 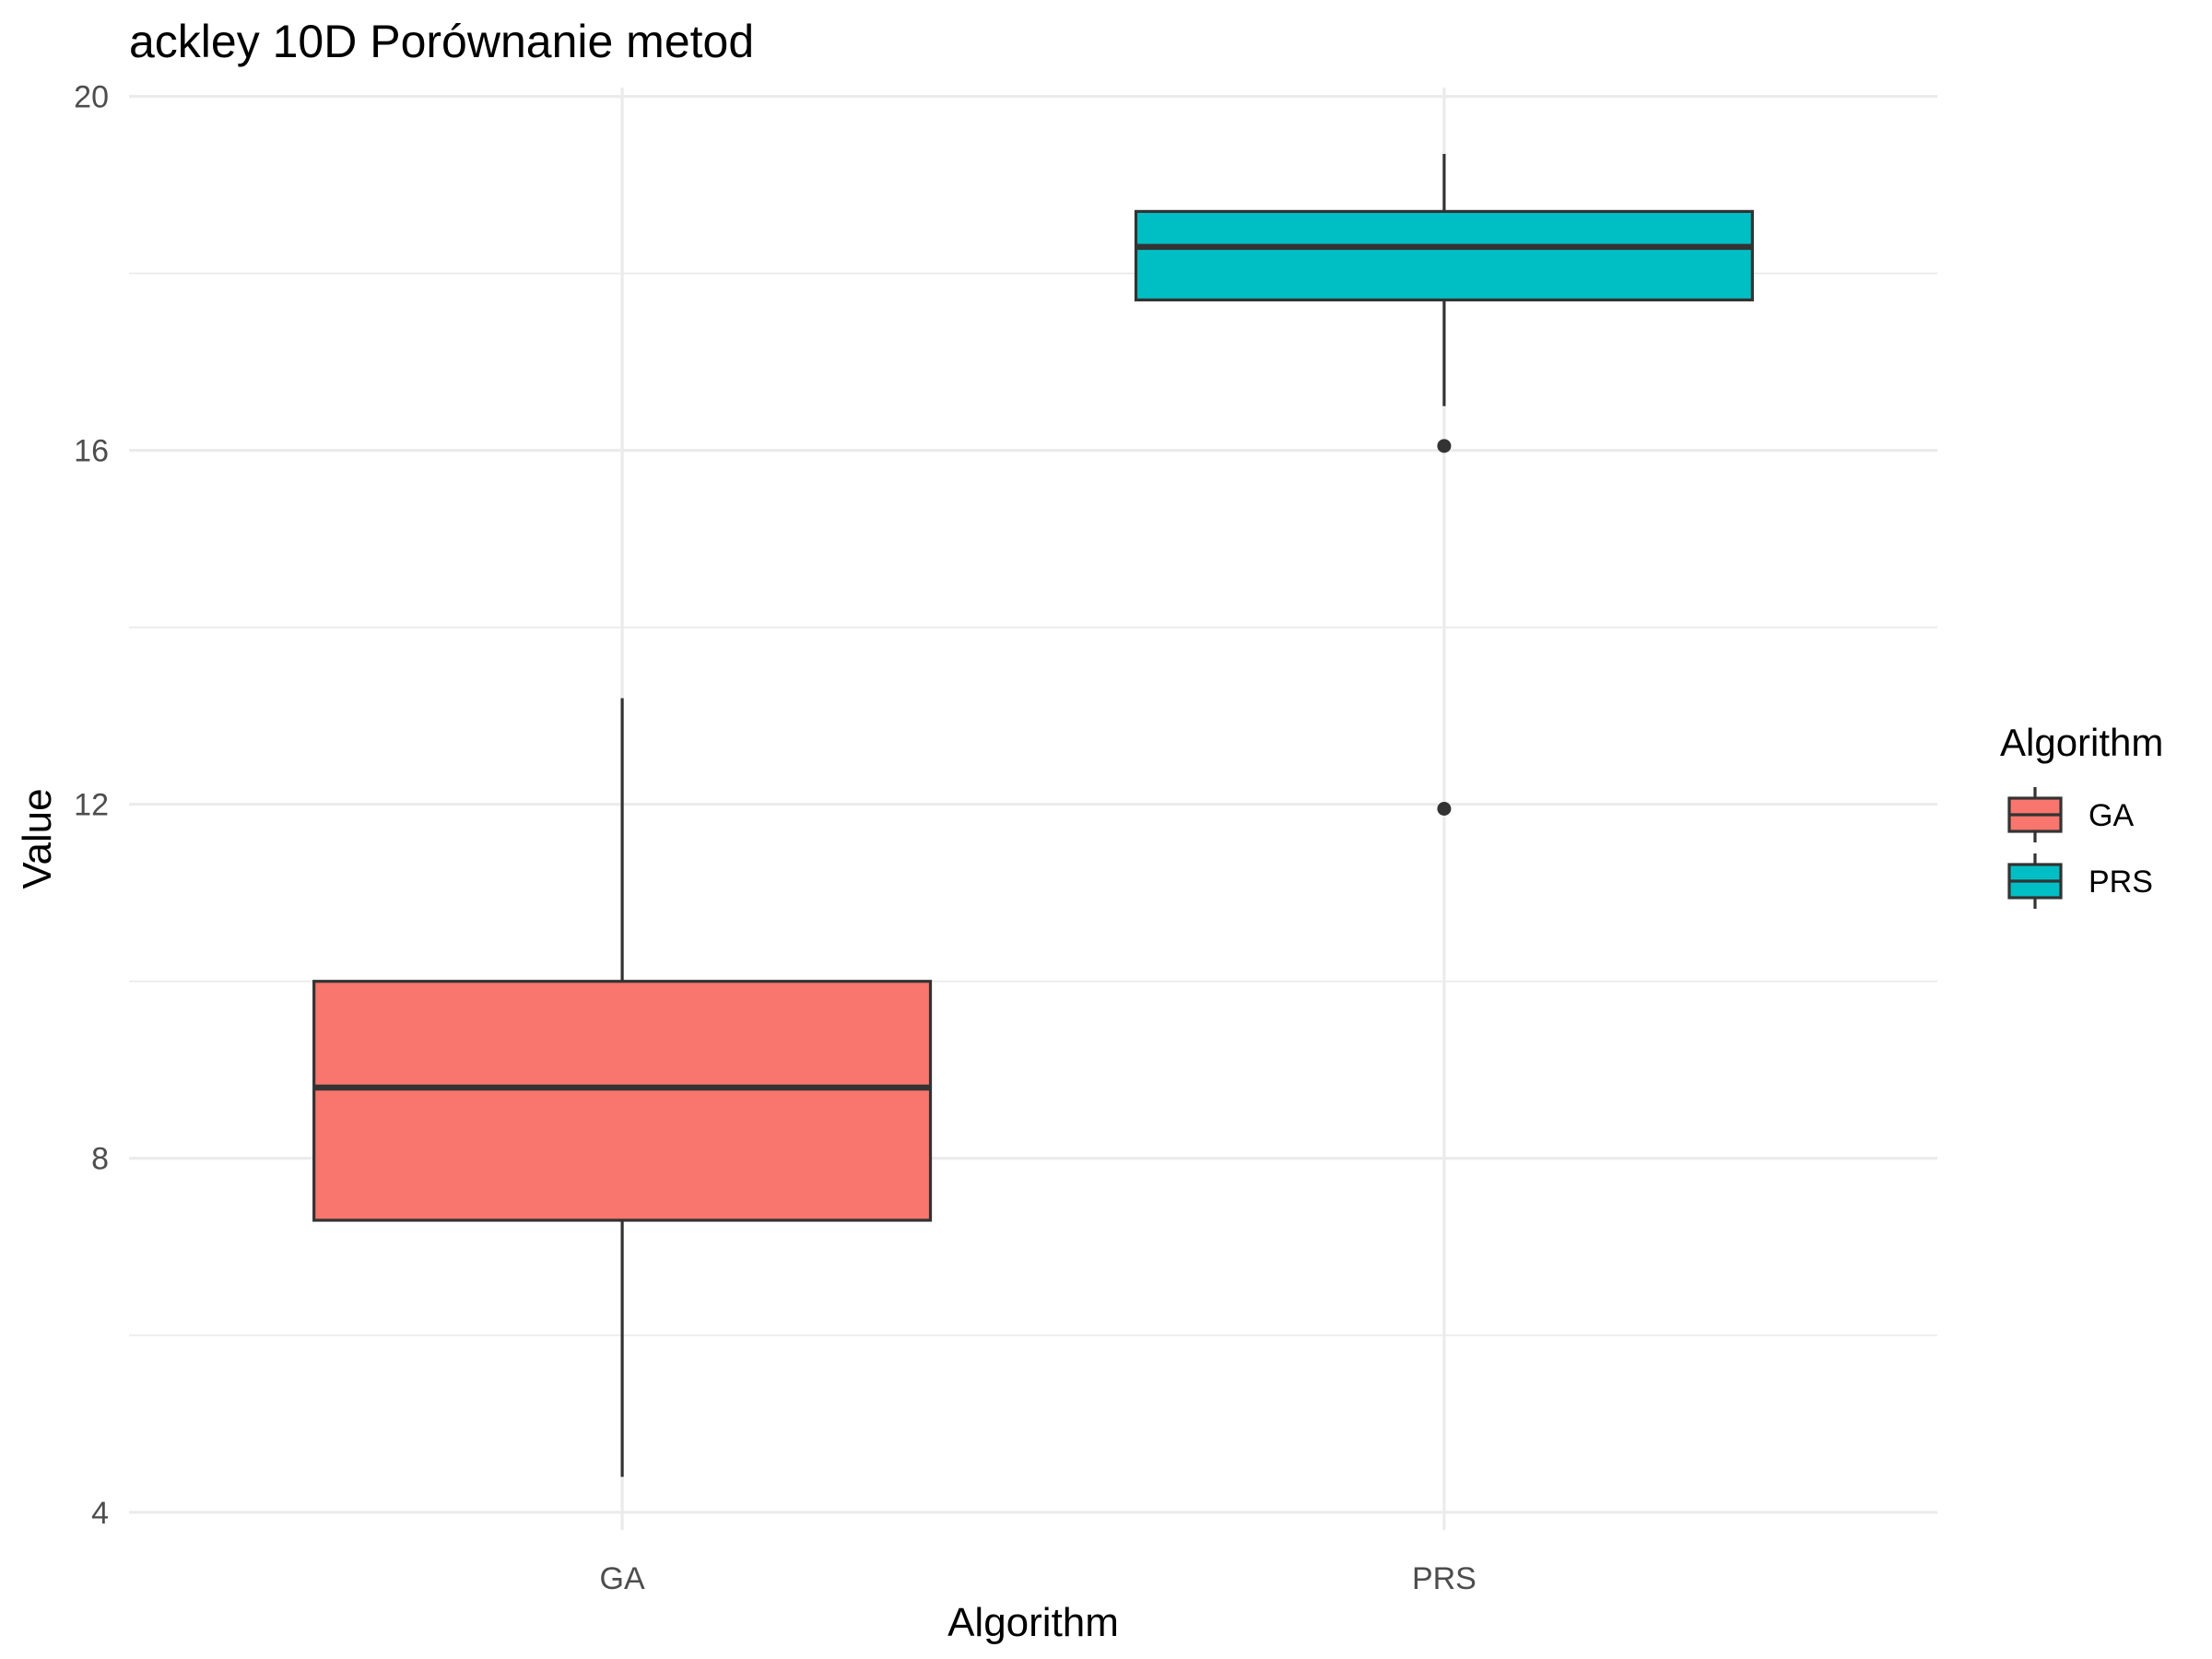 What do you see at coordinates (91, 451) in the screenshot?
I see `y-tick-label: 16` at bounding box center [91, 451].